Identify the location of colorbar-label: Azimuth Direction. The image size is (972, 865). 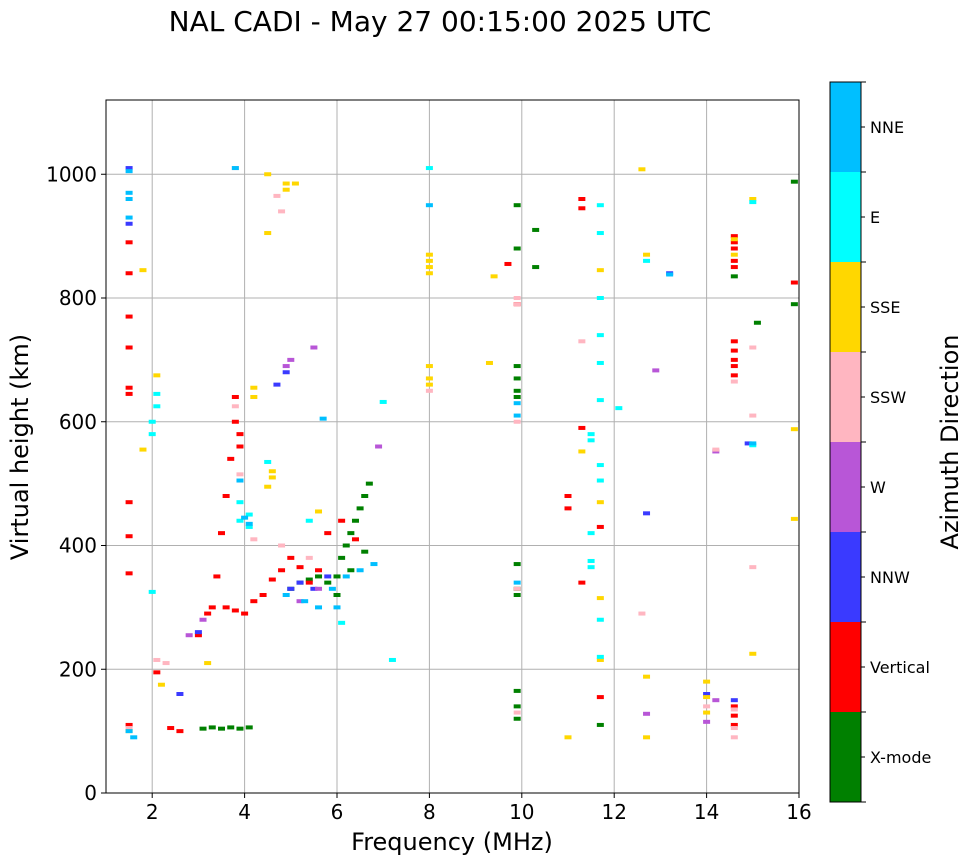
(950, 442).